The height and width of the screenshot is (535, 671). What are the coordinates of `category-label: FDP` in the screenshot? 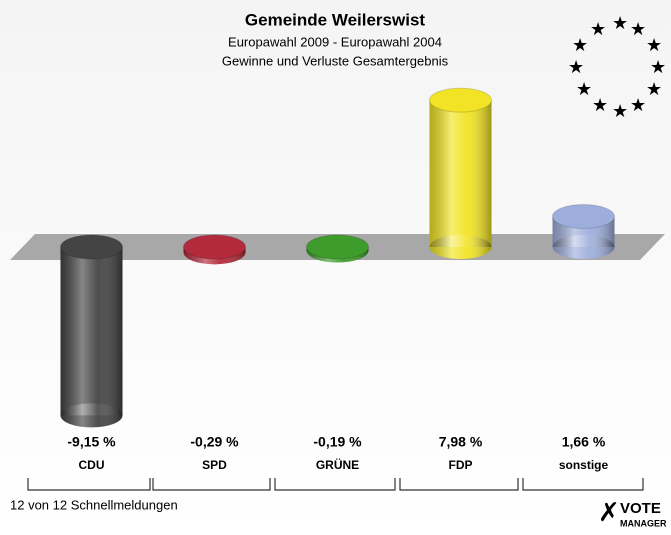 It's located at (461, 465).